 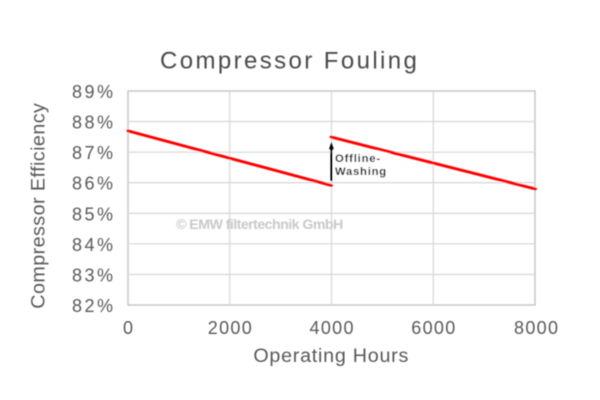 What do you see at coordinates (331, 356) in the screenshot?
I see `svg-text: Operating Hours` at bounding box center [331, 356].